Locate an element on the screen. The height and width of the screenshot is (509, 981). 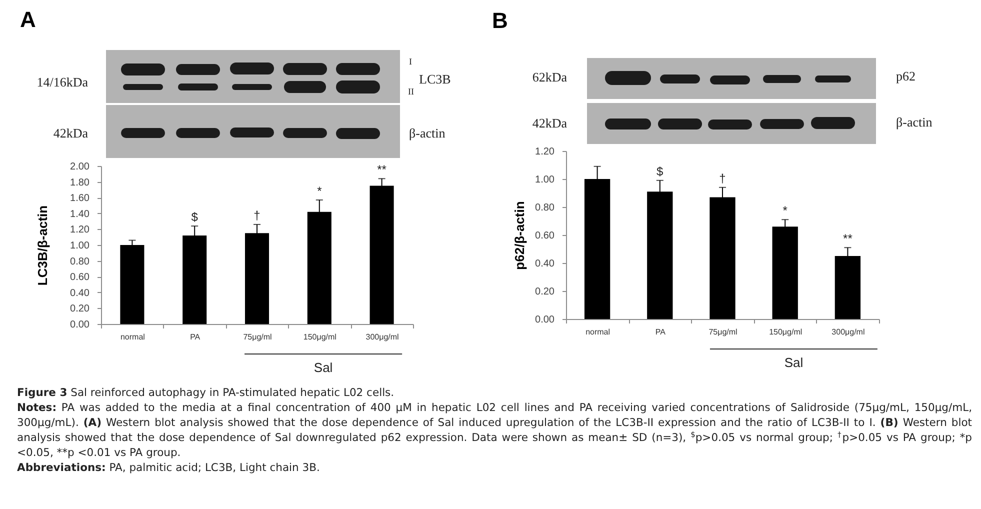
chart-title: B is located at coordinates (500, 20).